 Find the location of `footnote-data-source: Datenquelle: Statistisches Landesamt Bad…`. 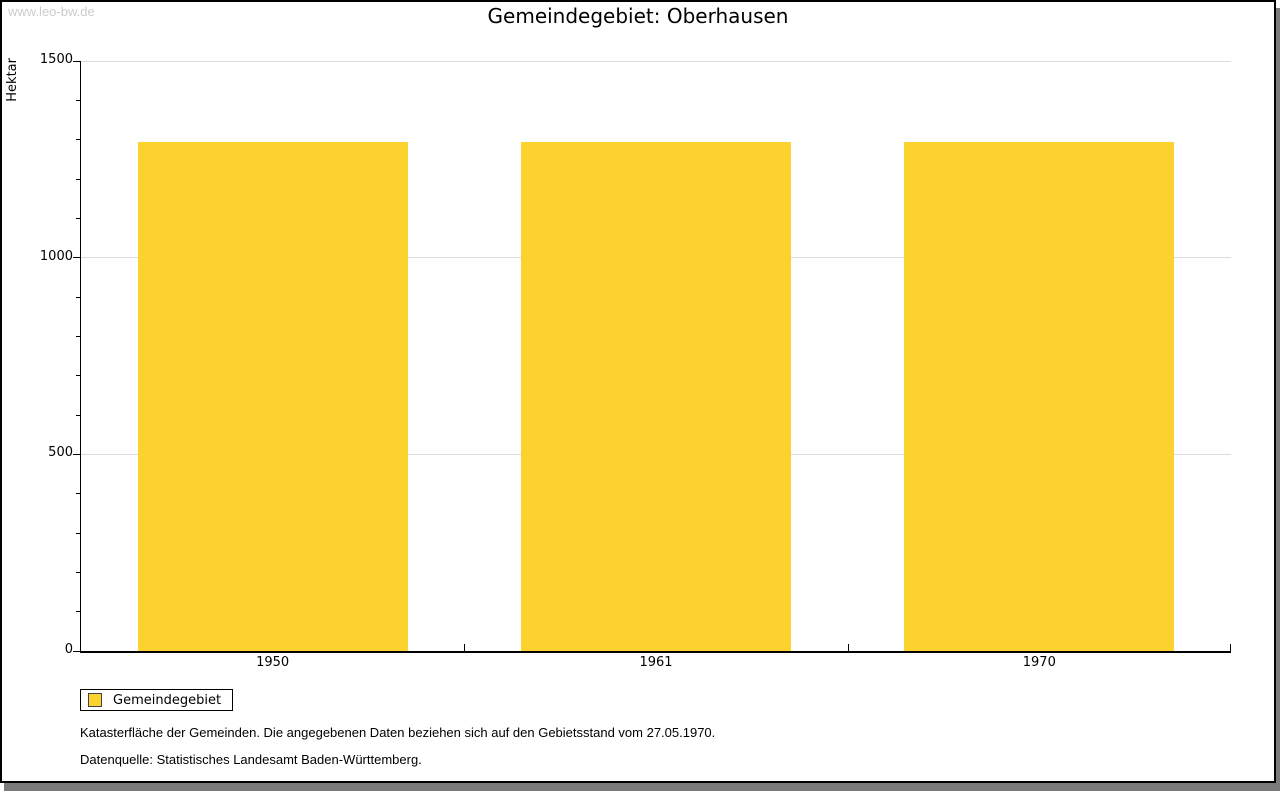

footnote-data-source: Datenquelle: Statistisches Landesamt Bad… is located at coordinates (251, 759).